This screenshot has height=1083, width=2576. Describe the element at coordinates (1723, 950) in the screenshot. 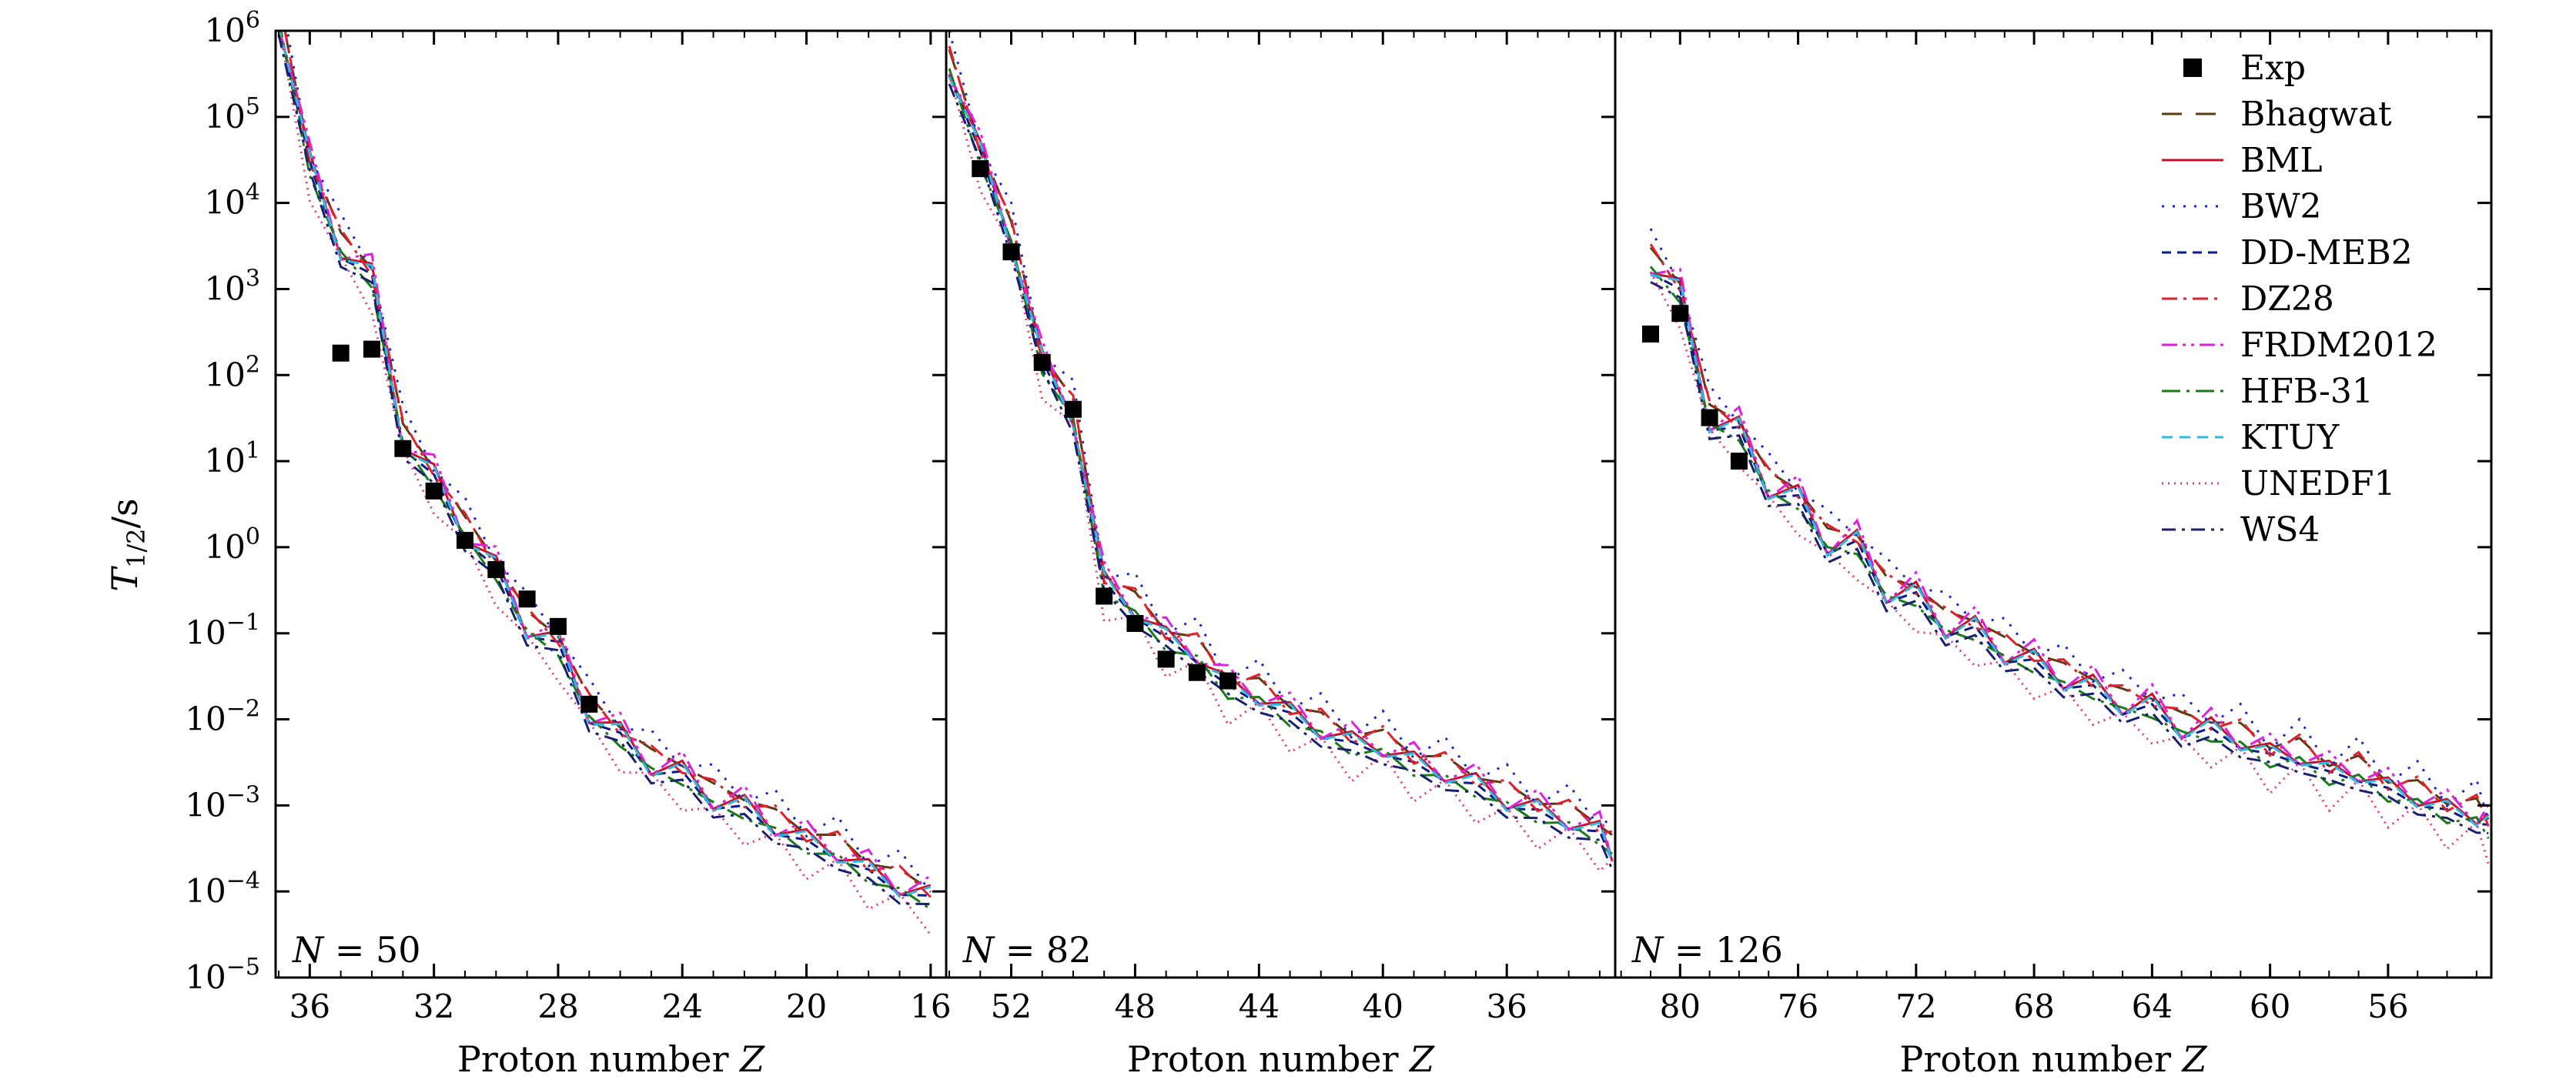

I see `panel-label-value: = 126` at that location.